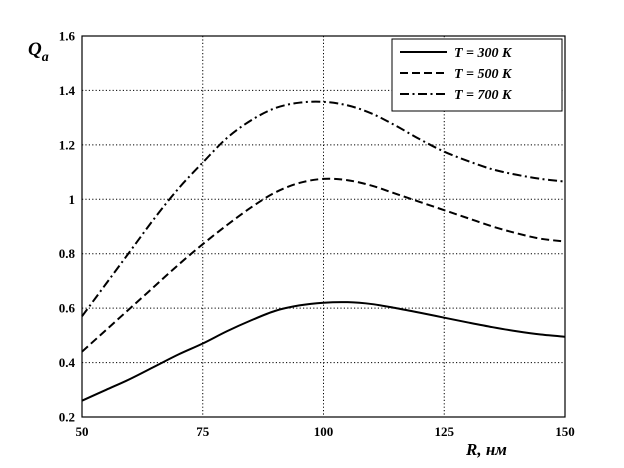 The width and height of the screenshot is (624, 468). What do you see at coordinates (67, 308) in the screenshot?
I see `y-tick-label: 0.6` at bounding box center [67, 308].